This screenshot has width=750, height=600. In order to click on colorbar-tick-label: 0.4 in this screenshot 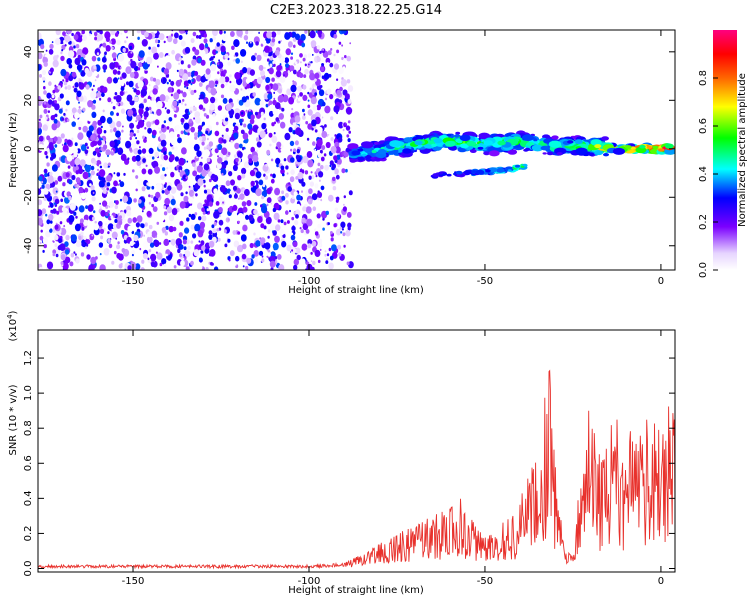, I will do `click(703, 174)`.